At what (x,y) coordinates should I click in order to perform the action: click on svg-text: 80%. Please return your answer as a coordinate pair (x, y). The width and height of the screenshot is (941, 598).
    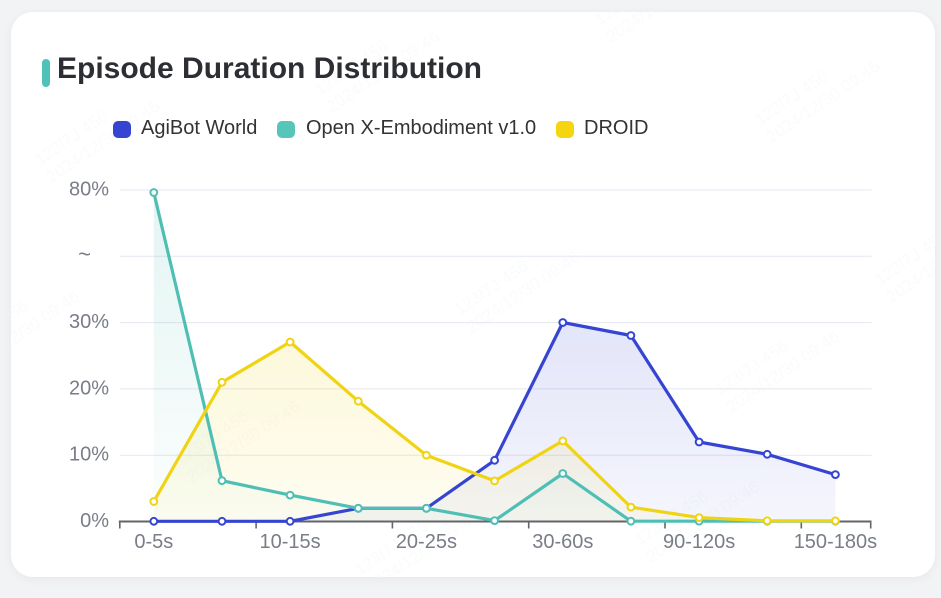
    Looking at the image, I should click on (89, 190).